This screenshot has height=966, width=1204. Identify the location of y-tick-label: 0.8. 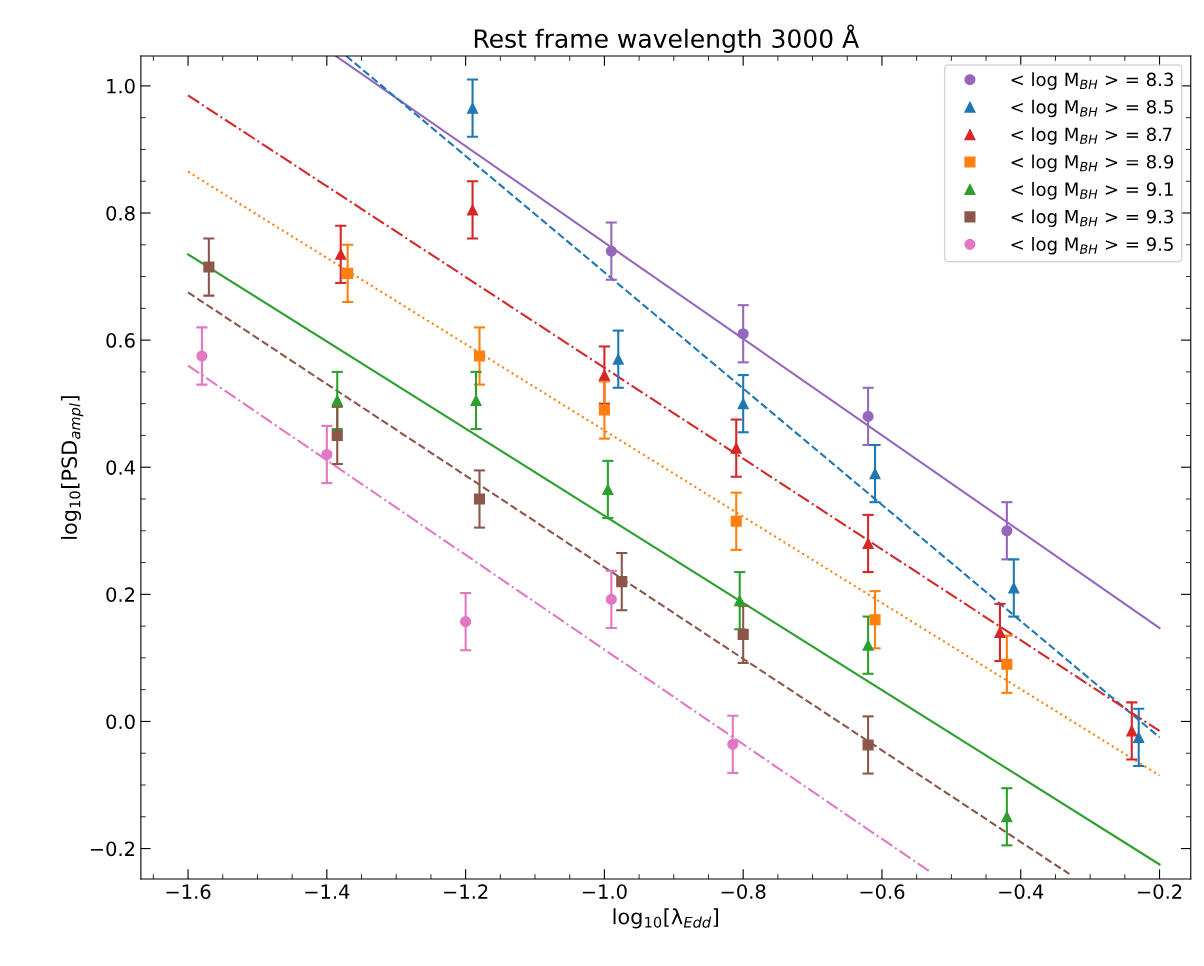
(120, 213).